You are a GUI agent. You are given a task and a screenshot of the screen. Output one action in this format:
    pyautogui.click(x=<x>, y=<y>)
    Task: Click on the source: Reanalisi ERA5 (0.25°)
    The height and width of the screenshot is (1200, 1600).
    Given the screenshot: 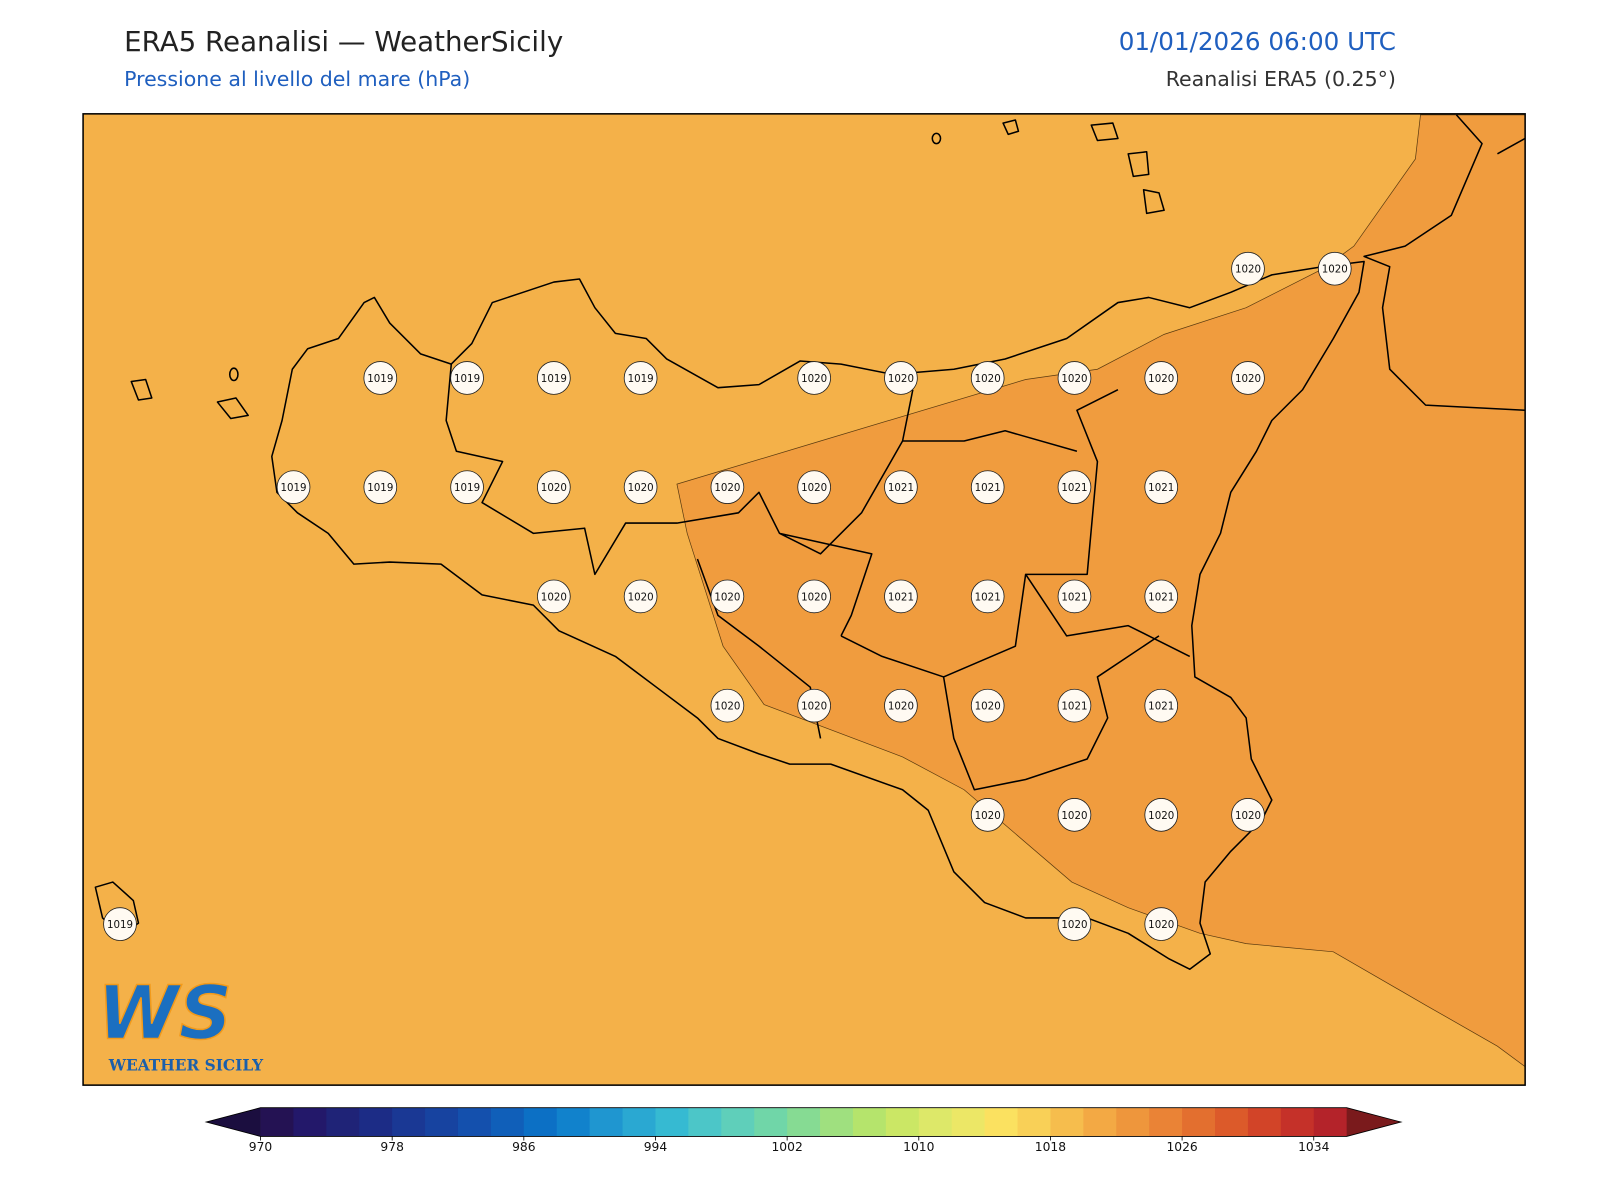 What is the action you would take?
    pyautogui.click(x=1281, y=79)
    